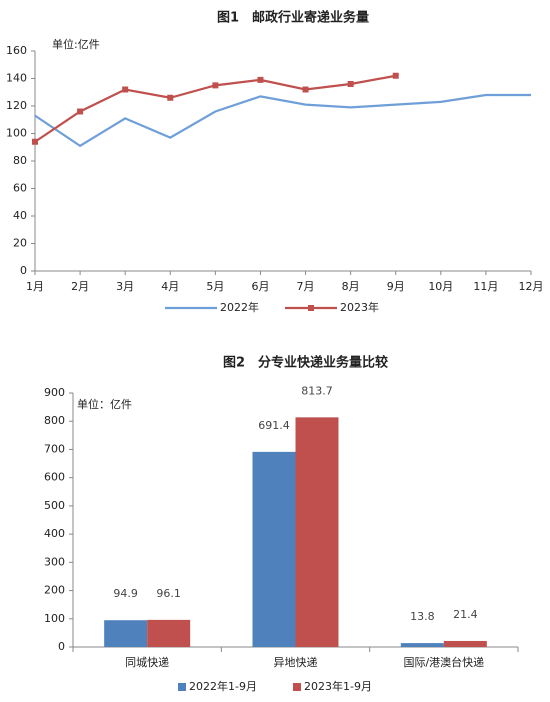  Describe the element at coordinates (35, 286) in the screenshot. I see `x-tick-label: 1月` at that location.